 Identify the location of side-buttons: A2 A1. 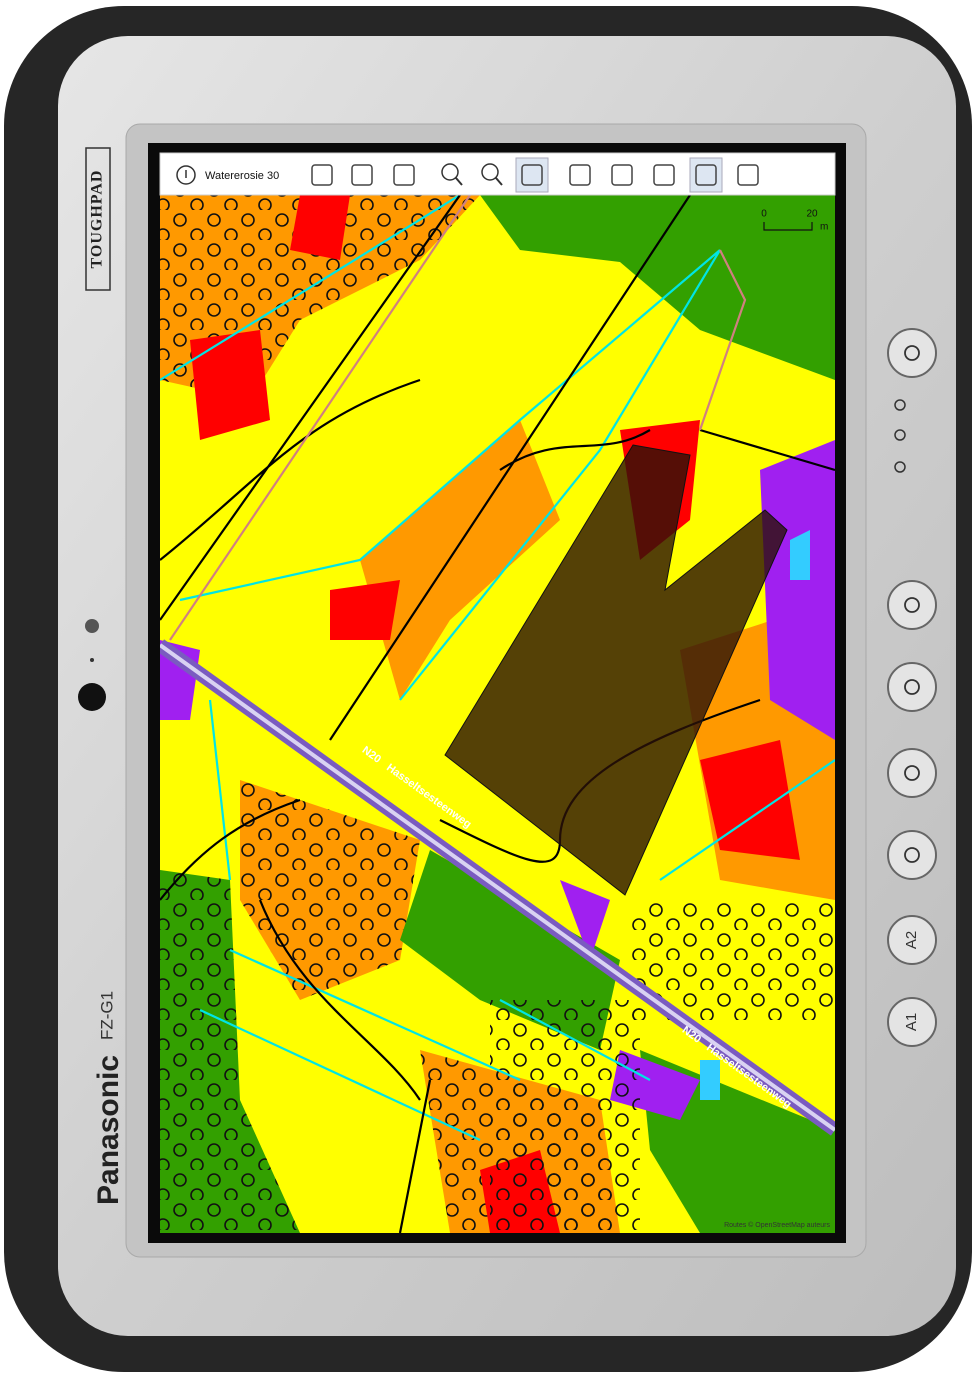
(912, 687).